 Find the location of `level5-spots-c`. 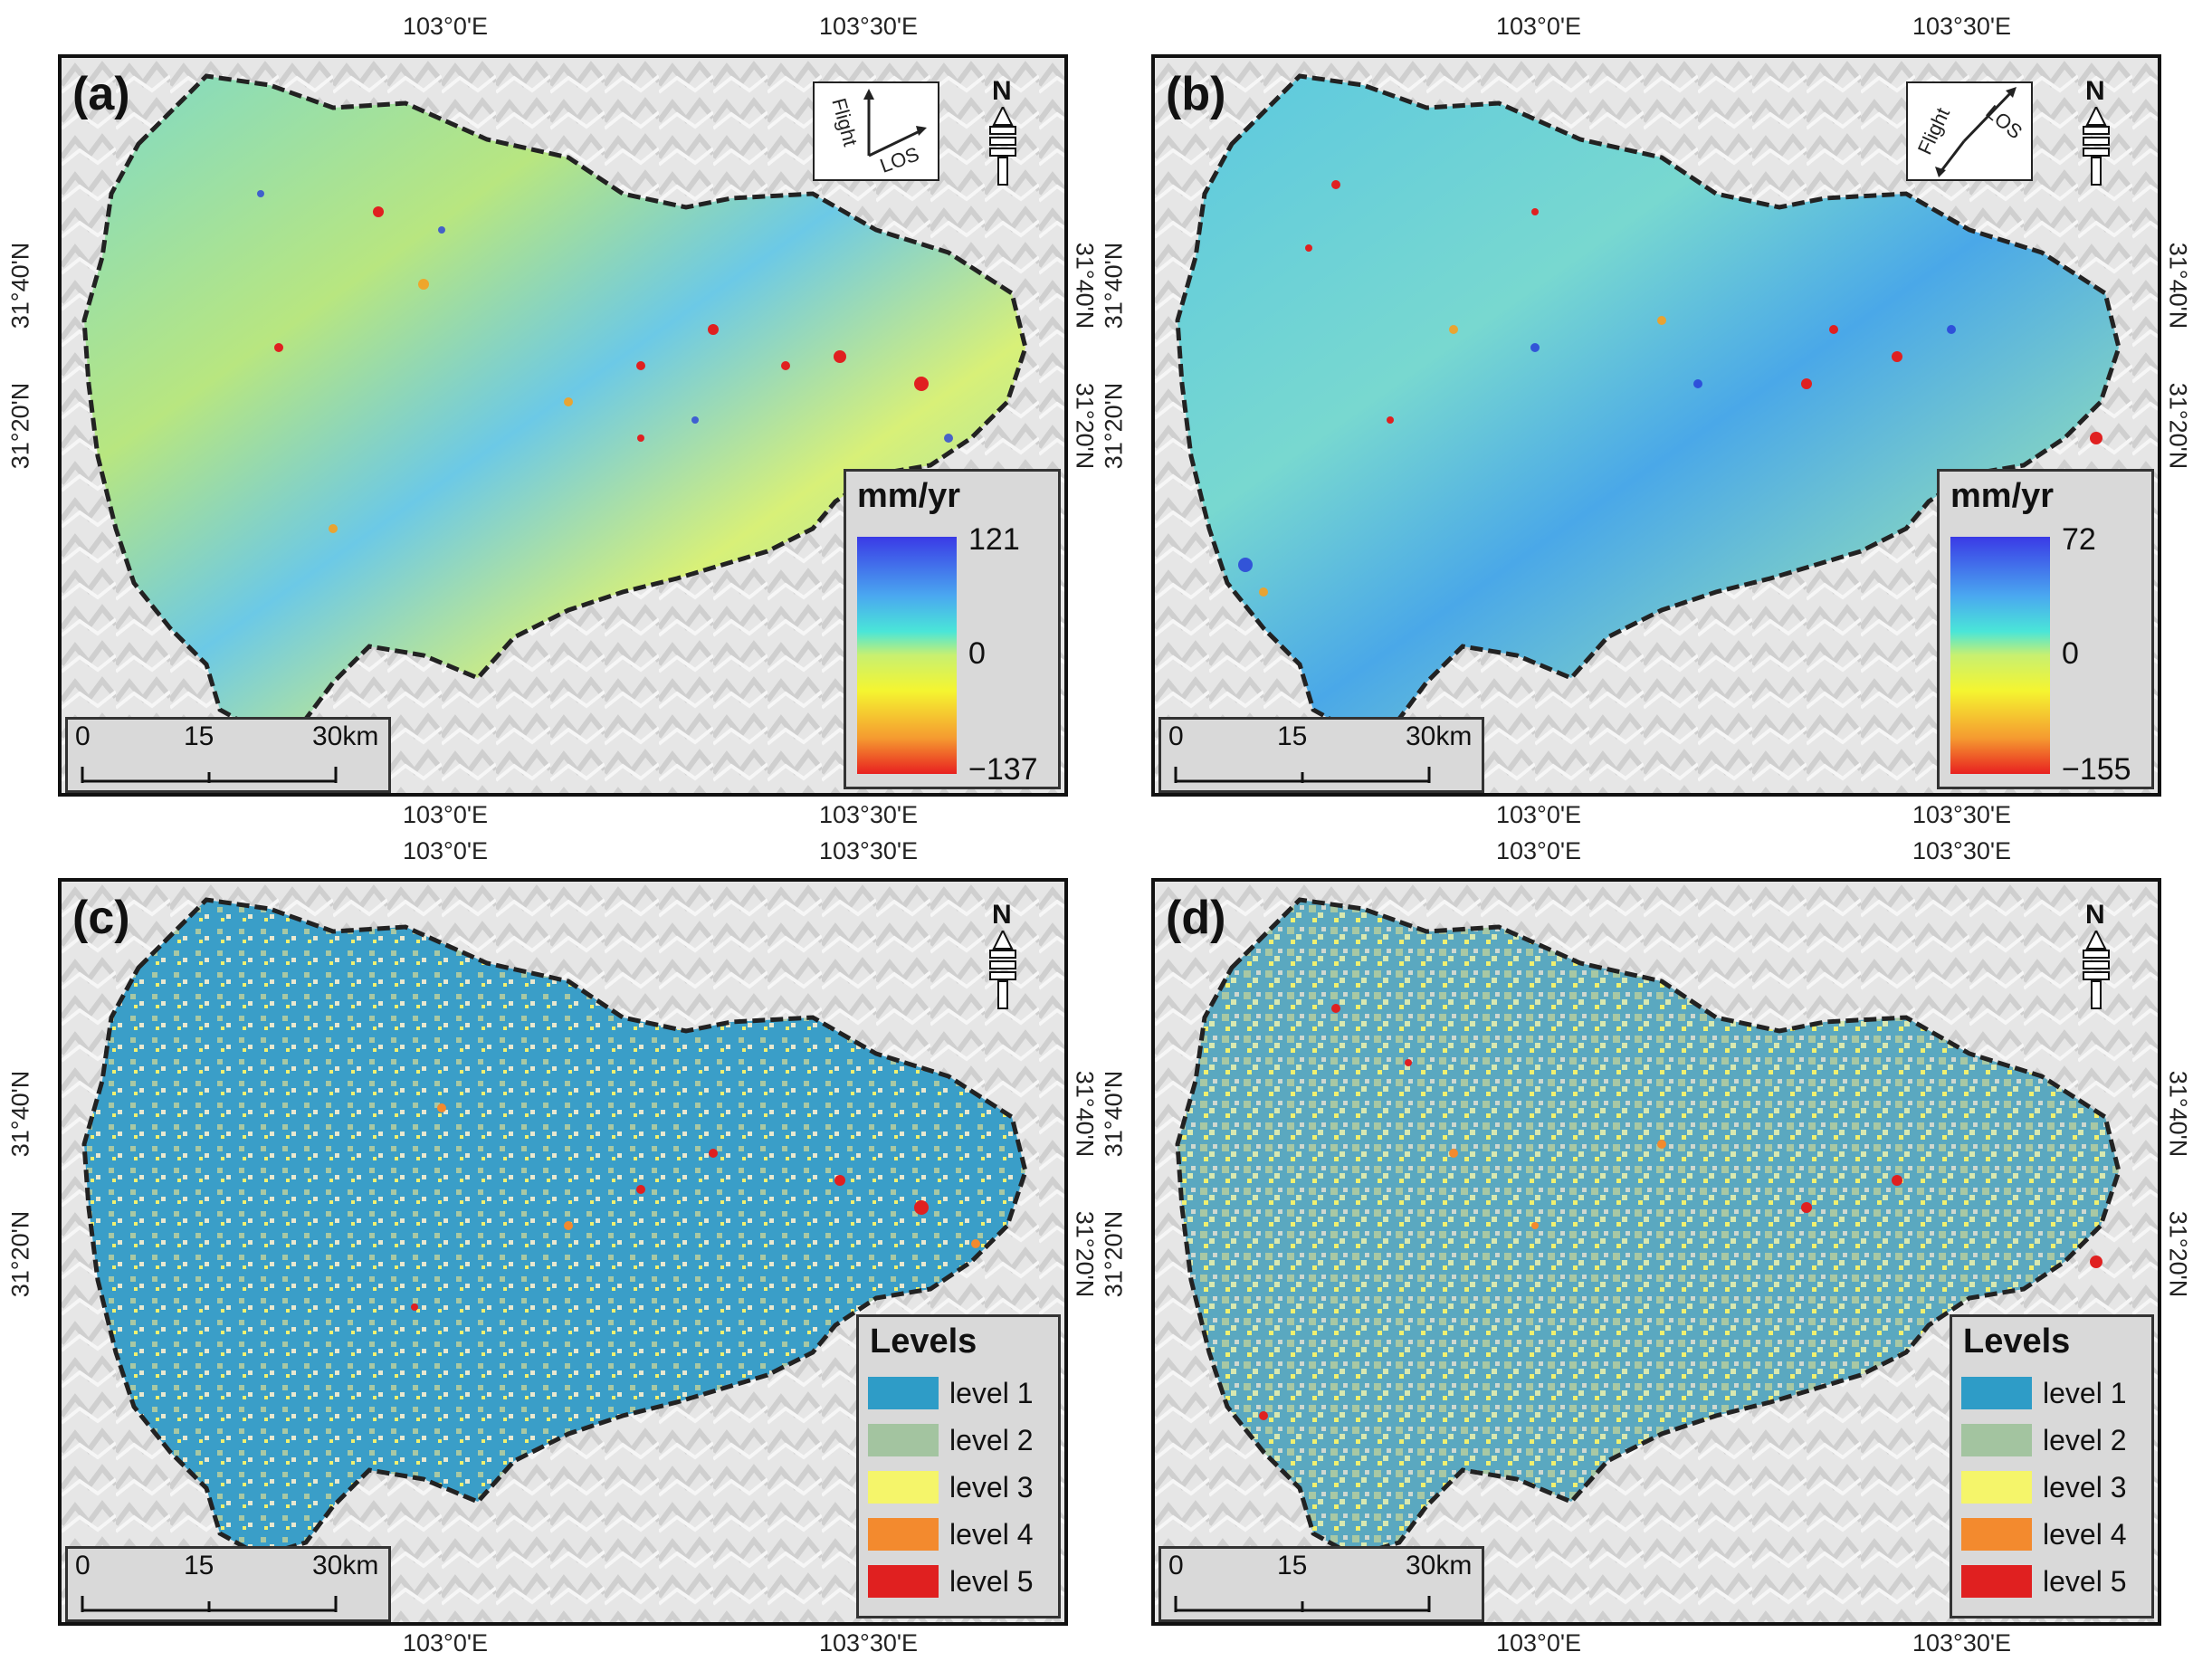

level5-spots-c is located at coordinates (670, 1230).